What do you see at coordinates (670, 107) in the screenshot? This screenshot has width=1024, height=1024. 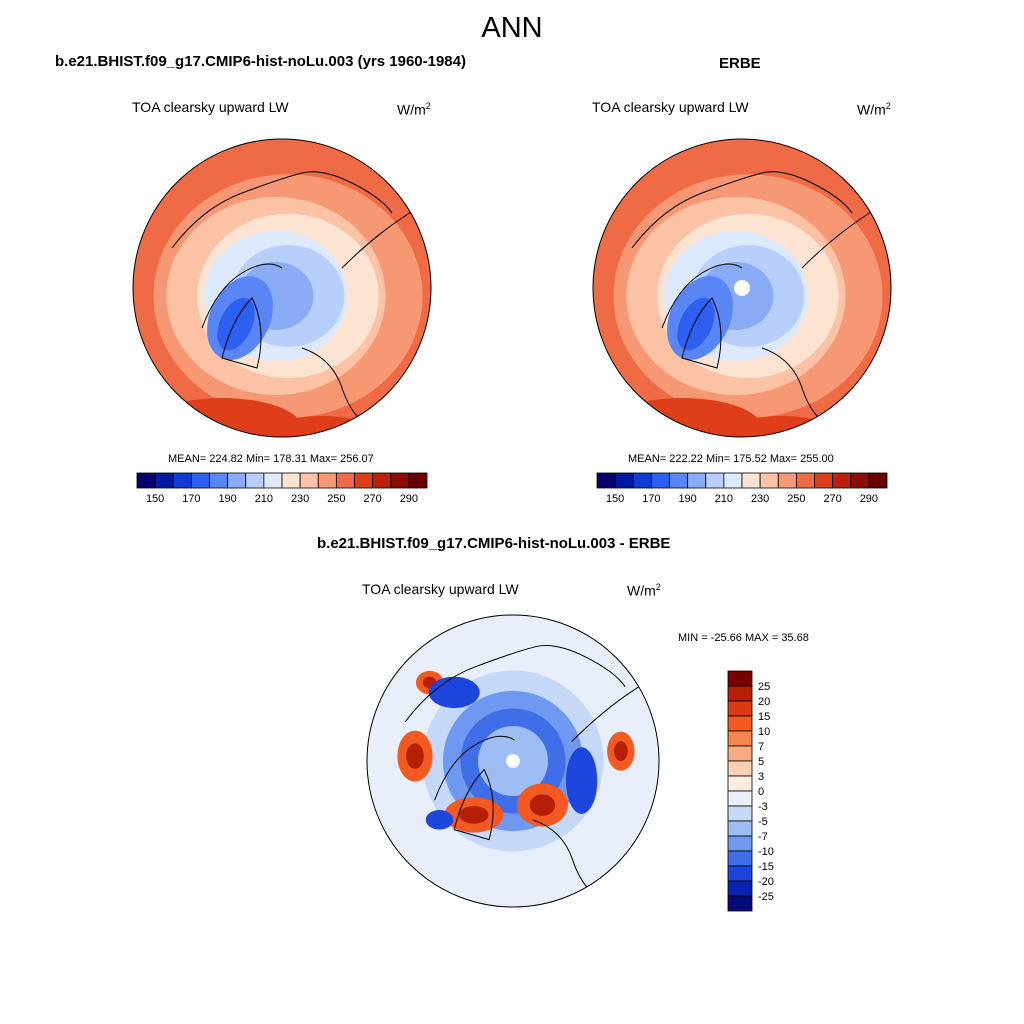 I see `variable-label-obs: TOA clearsky upward LW` at bounding box center [670, 107].